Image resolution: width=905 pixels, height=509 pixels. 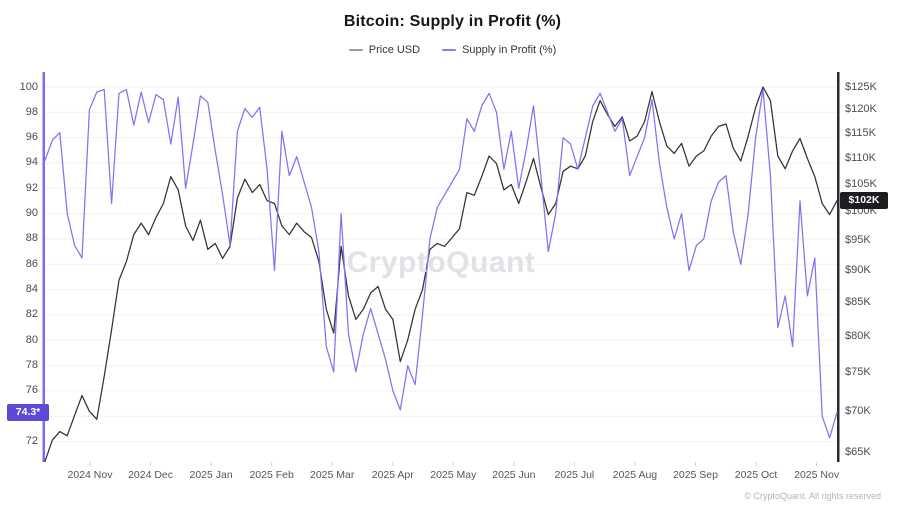 What do you see at coordinates (31, 213) in the screenshot?
I see `left-axis-tick-label: 90` at bounding box center [31, 213].